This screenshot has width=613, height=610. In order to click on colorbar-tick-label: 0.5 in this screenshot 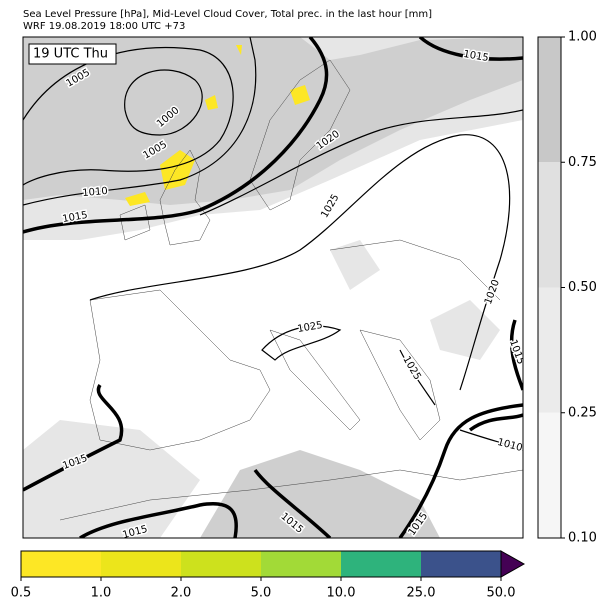, I will do `click(21, 593)`.